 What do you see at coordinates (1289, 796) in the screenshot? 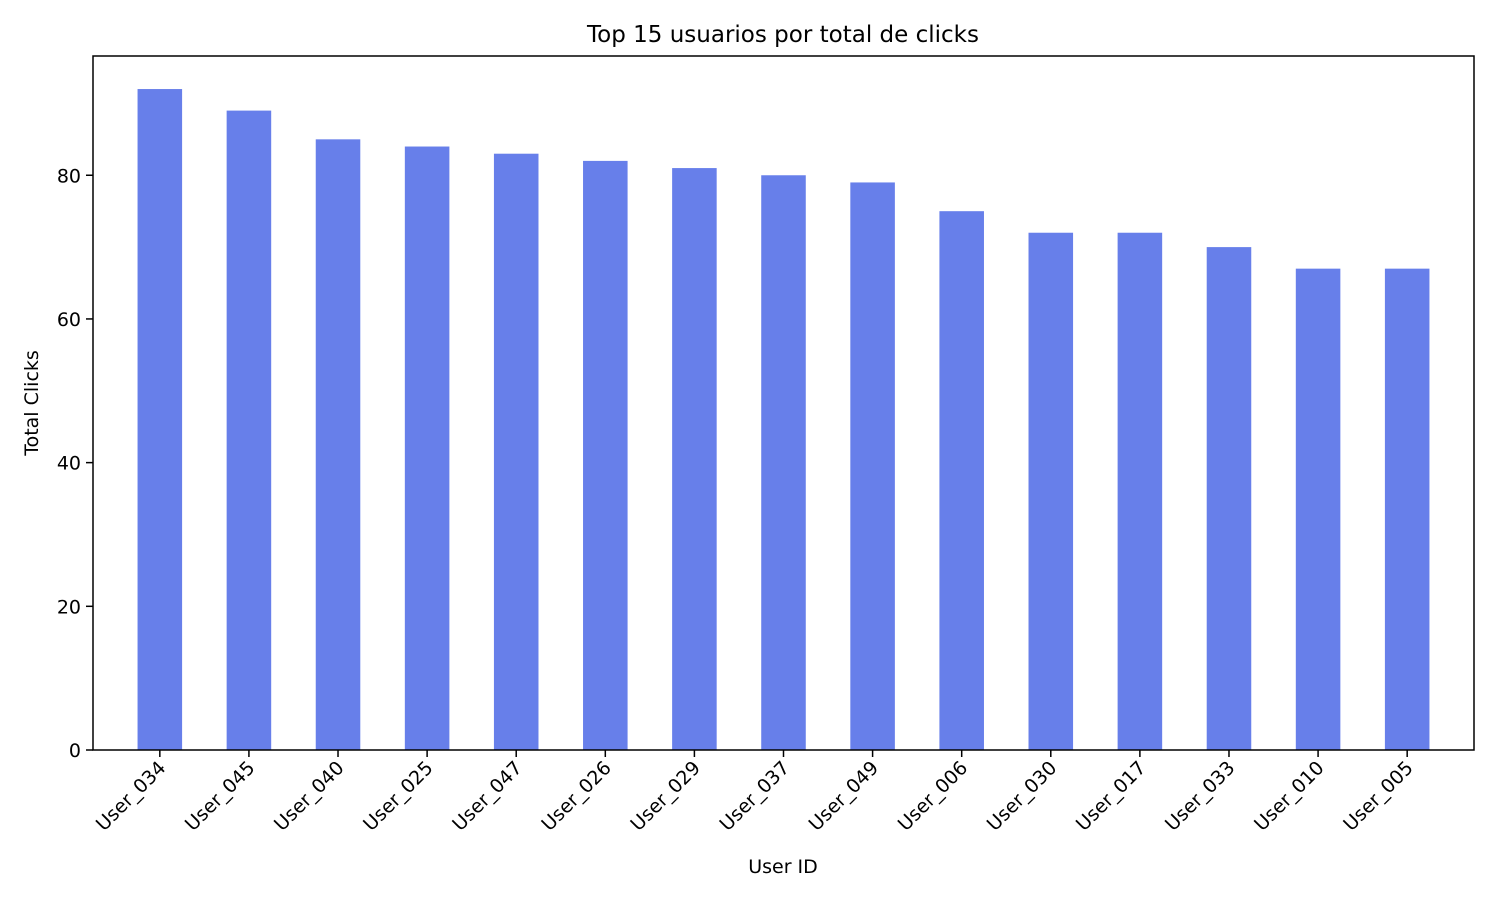
I see `x-tick-label: User_010` at bounding box center [1289, 796].